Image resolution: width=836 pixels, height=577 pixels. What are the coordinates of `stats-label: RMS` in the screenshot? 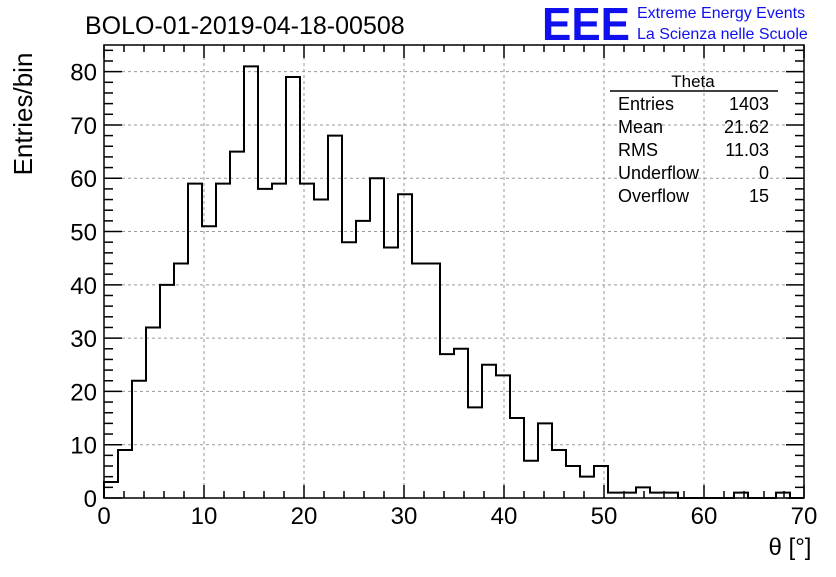 It's located at (638, 150).